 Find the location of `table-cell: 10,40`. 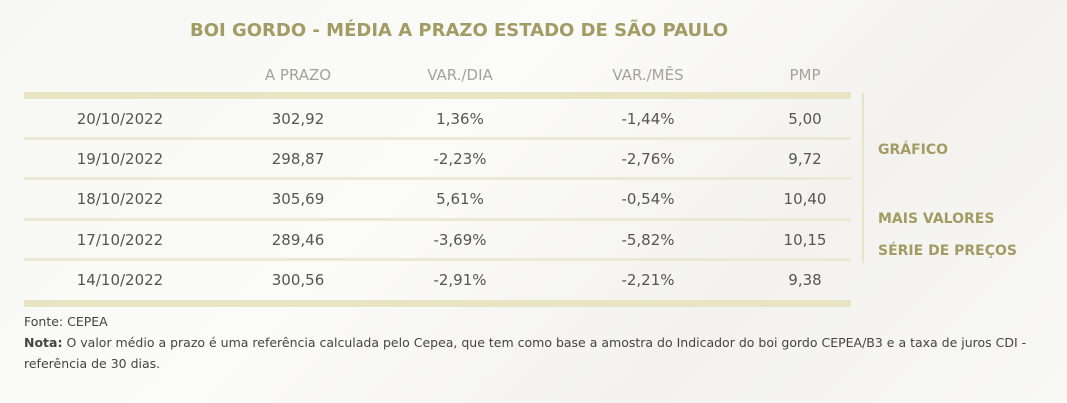

table-cell: 10,40 is located at coordinates (805, 199).